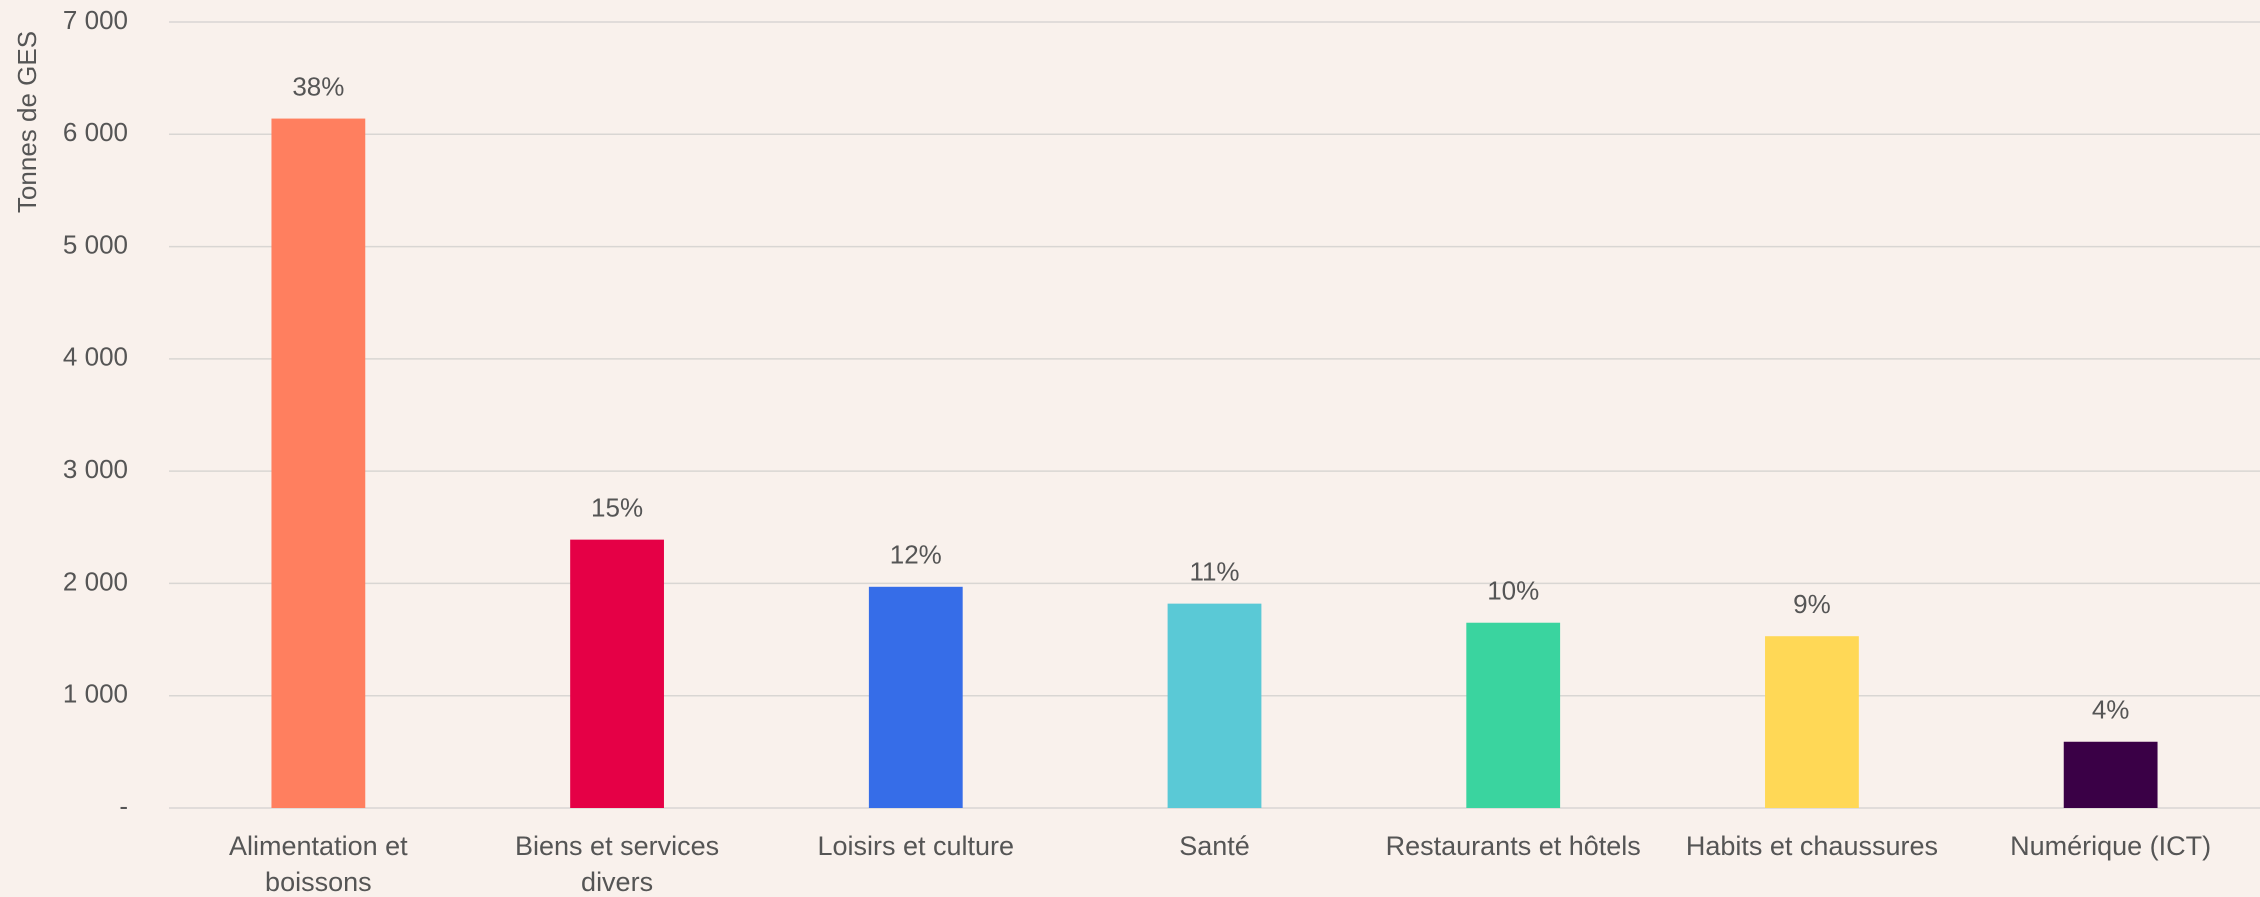 This screenshot has height=897, width=2260. What do you see at coordinates (1811, 846) in the screenshot?
I see `x-tick-label: Habits et chaussures` at bounding box center [1811, 846].